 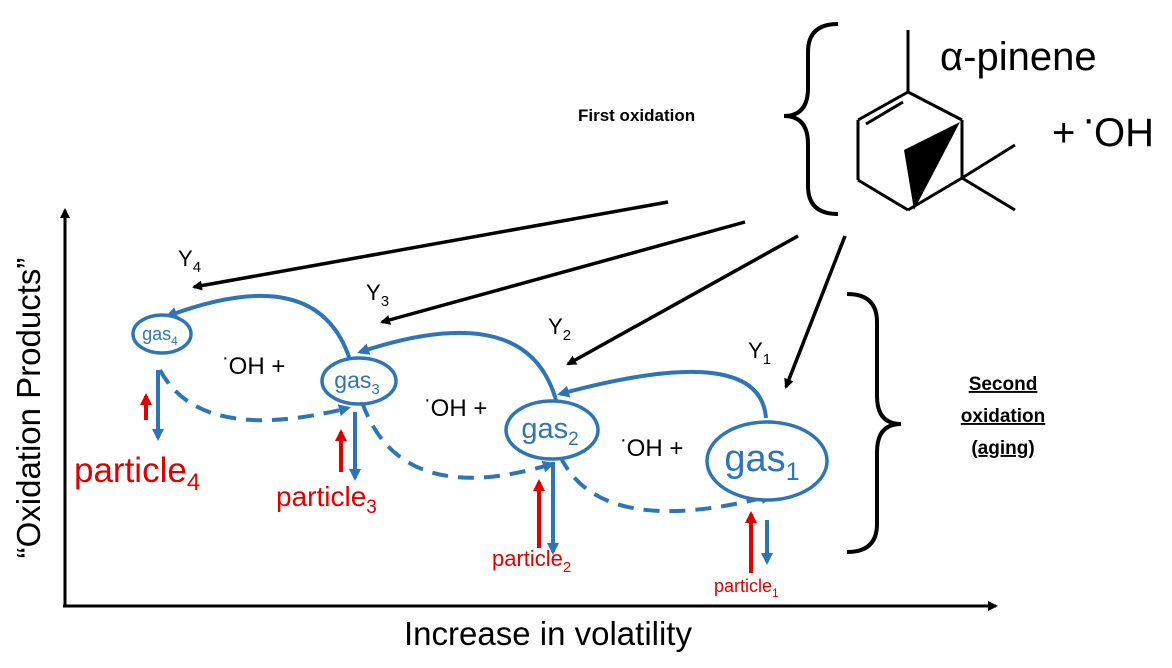 I want to click on aging-arrows, so click(x=466, y=356).